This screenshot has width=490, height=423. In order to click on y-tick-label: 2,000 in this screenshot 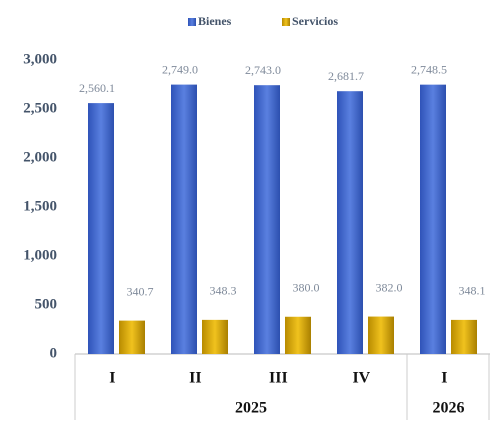, I will do `click(40, 157)`.